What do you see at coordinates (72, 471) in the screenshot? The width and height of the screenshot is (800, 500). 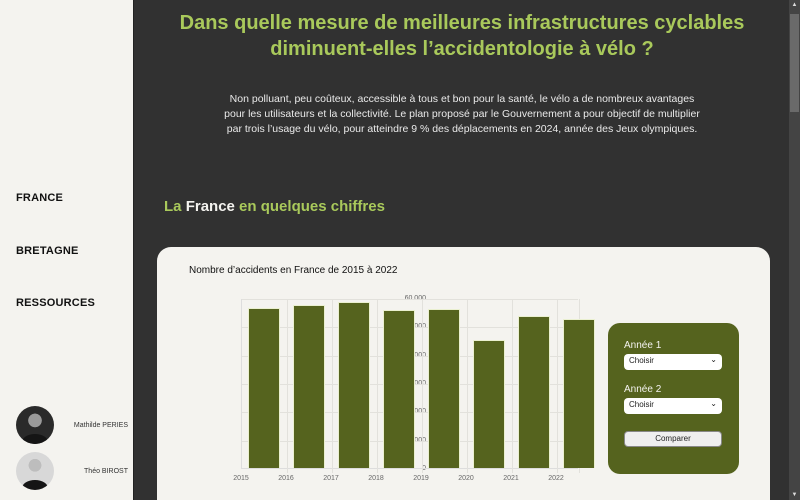 I see `author-card: Théo BIROST` at bounding box center [72, 471].